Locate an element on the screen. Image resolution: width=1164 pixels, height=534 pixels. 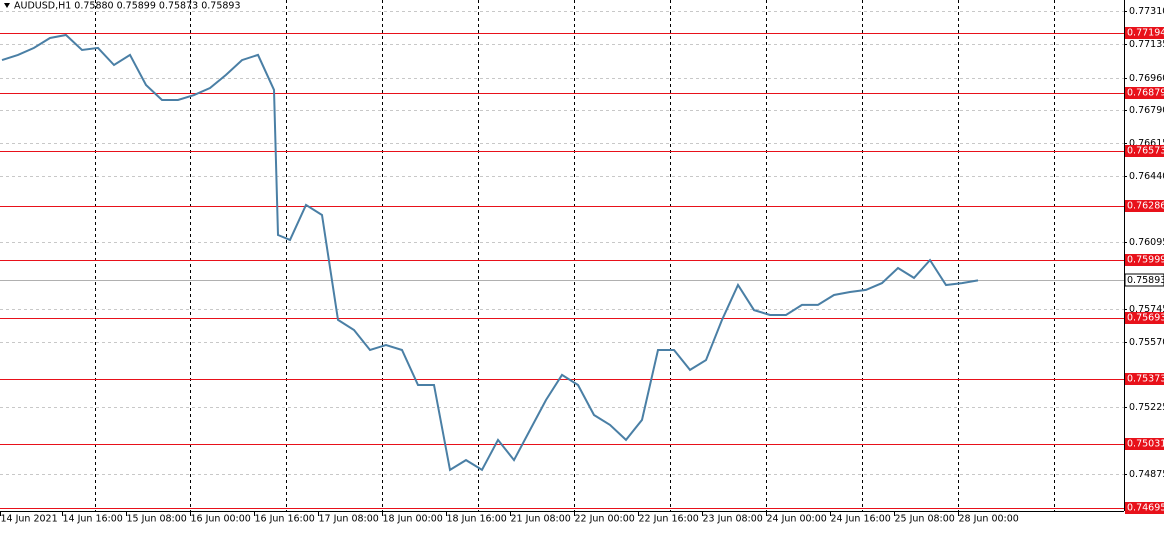
y-tick-label: 0.76615 is located at coordinates (1146, 143).